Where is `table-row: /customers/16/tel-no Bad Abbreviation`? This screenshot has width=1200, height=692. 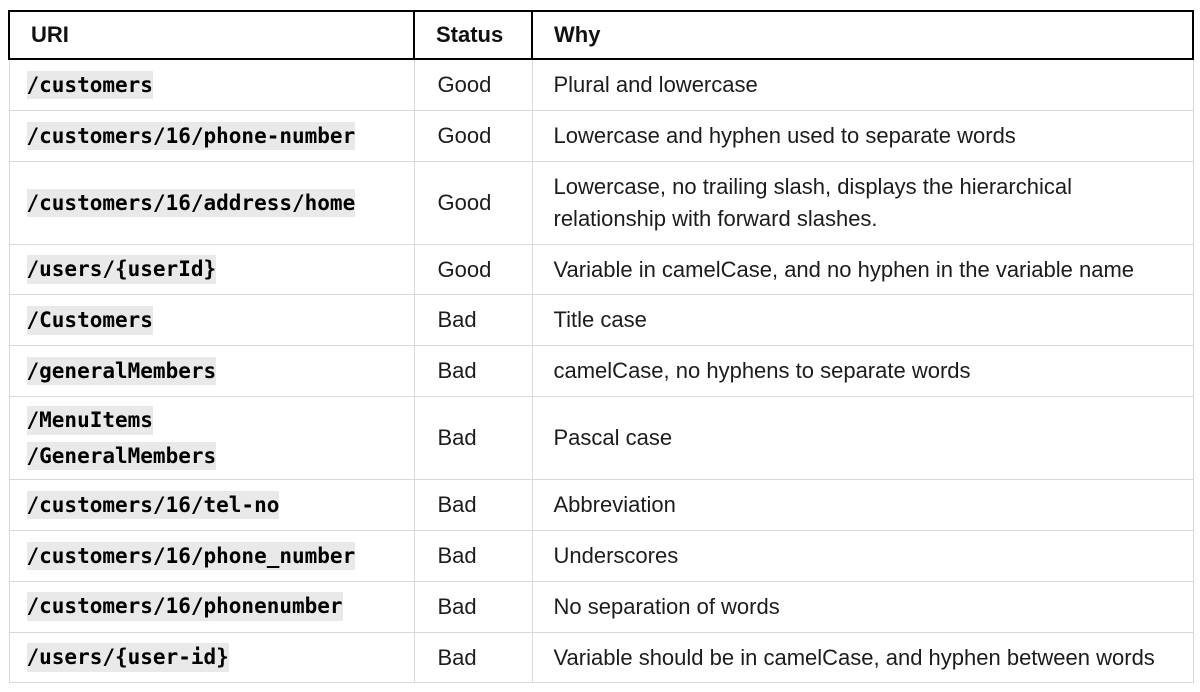 table-row: /customers/16/tel-no Bad Abbreviation is located at coordinates (601, 504).